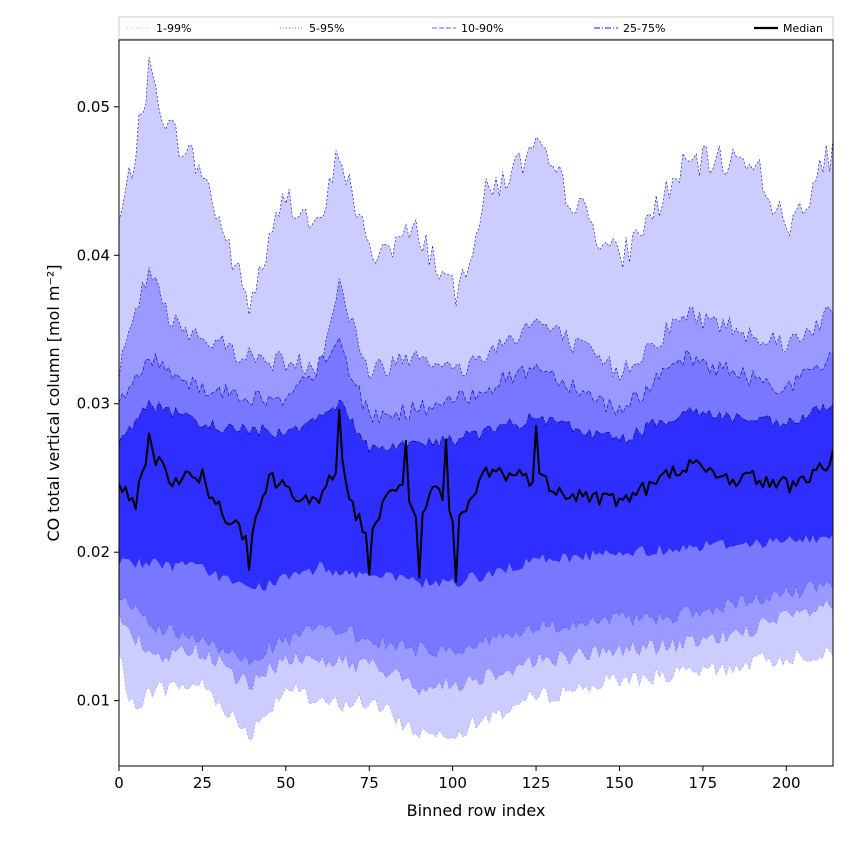 Image resolution: width=850 pixels, height=850 pixels. What do you see at coordinates (476, 324) in the screenshot?
I see `band-5-95-upper-line` at bounding box center [476, 324].